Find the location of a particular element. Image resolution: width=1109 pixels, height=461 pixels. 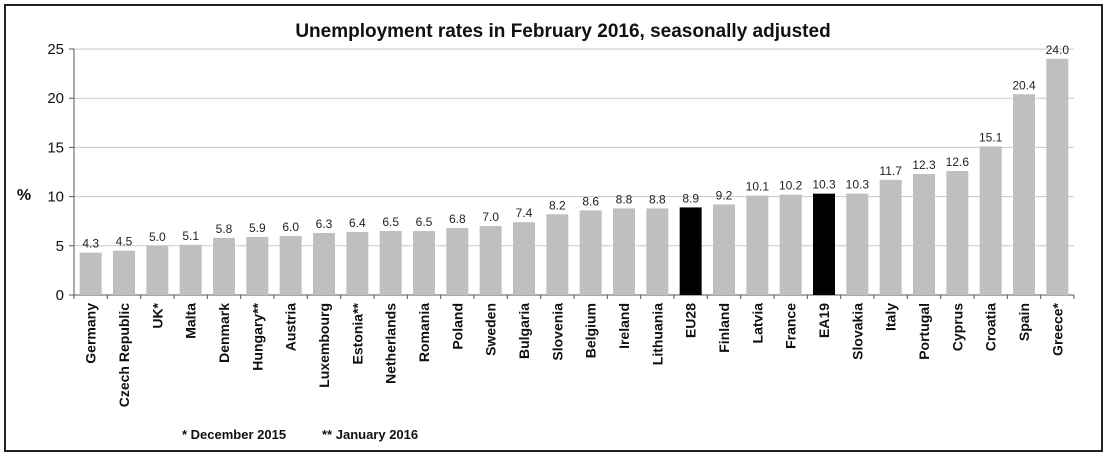

value-label: 5.1 is located at coordinates (190, 236).